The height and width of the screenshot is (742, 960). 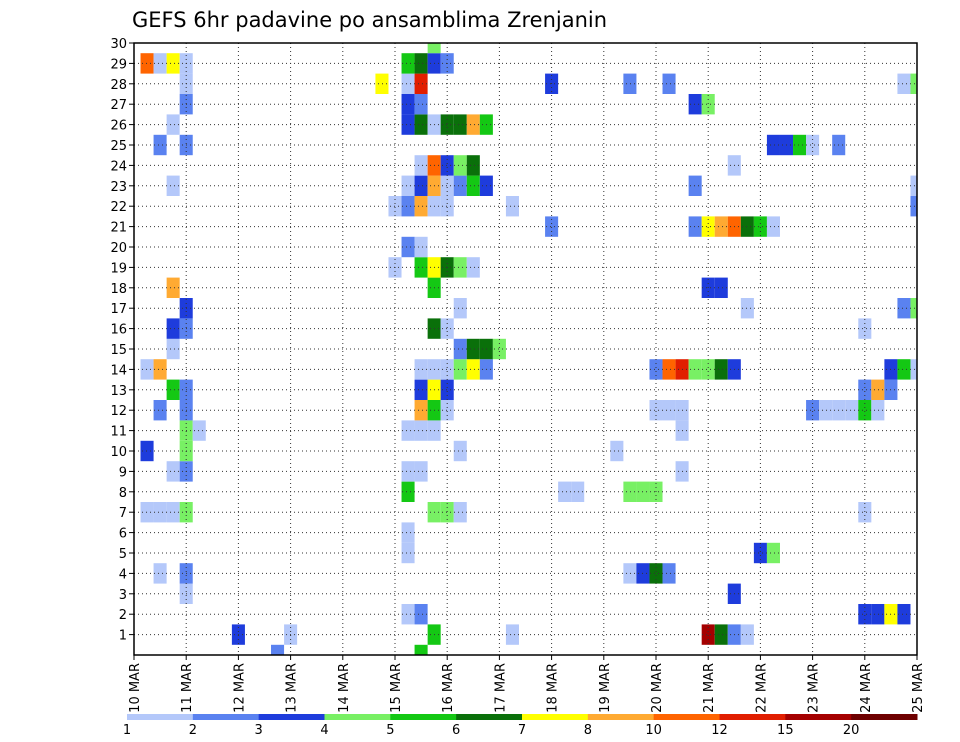 I want to click on y-tick-label: 2, so click(x=123, y=615).